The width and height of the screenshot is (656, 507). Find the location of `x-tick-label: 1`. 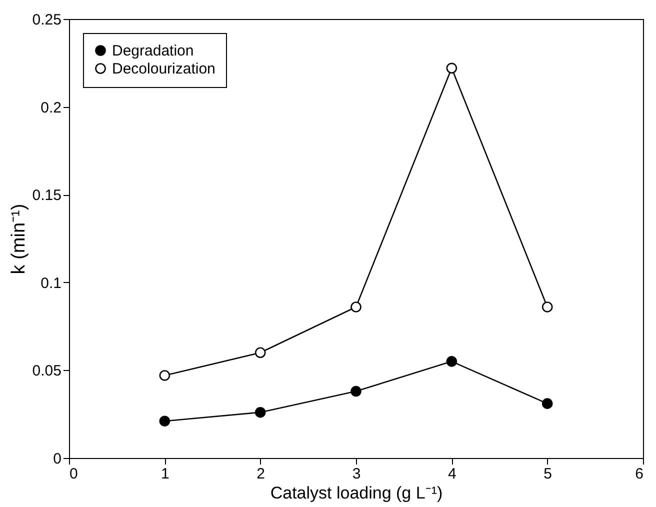

x-tick-label: 1 is located at coordinates (165, 474).